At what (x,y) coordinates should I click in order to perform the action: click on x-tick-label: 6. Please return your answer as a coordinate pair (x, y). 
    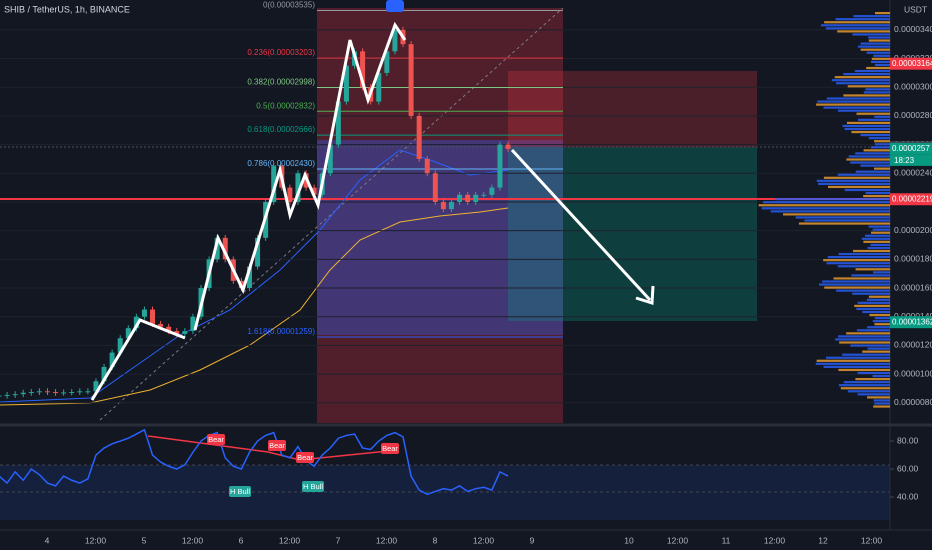
    Looking at the image, I should click on (241, 540).